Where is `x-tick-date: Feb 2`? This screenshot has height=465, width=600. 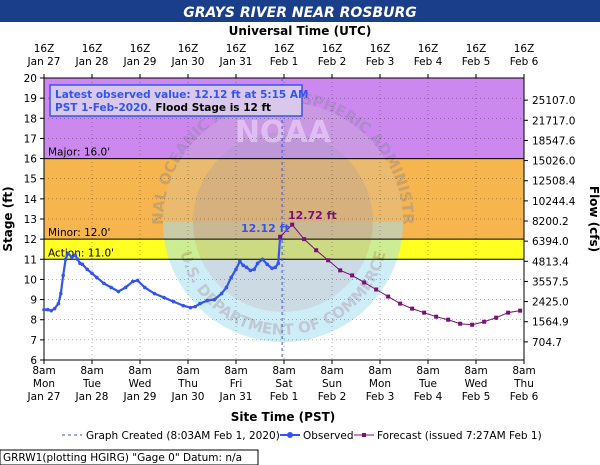 x-tick-date: Feb 2 is located at coordinates (332, 397).